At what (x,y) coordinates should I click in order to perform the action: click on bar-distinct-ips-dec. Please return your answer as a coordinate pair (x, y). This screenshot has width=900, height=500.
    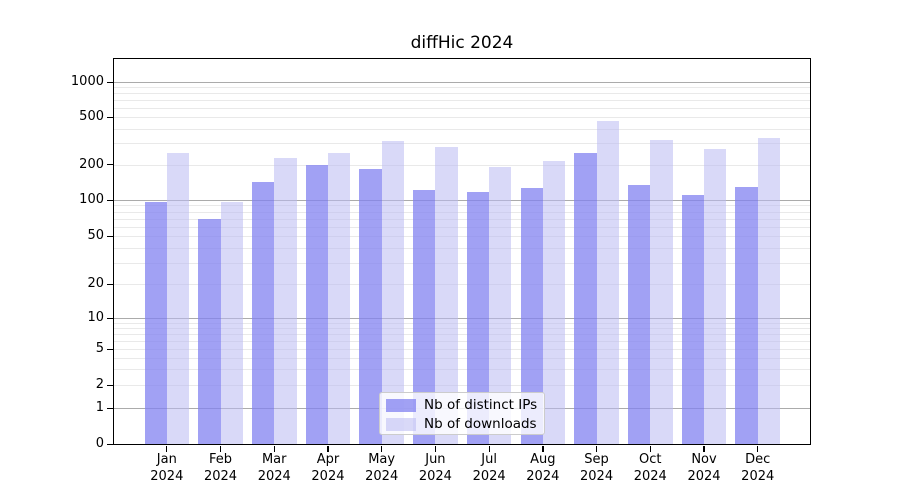
    Looking at the image, I should click on (746, 315).